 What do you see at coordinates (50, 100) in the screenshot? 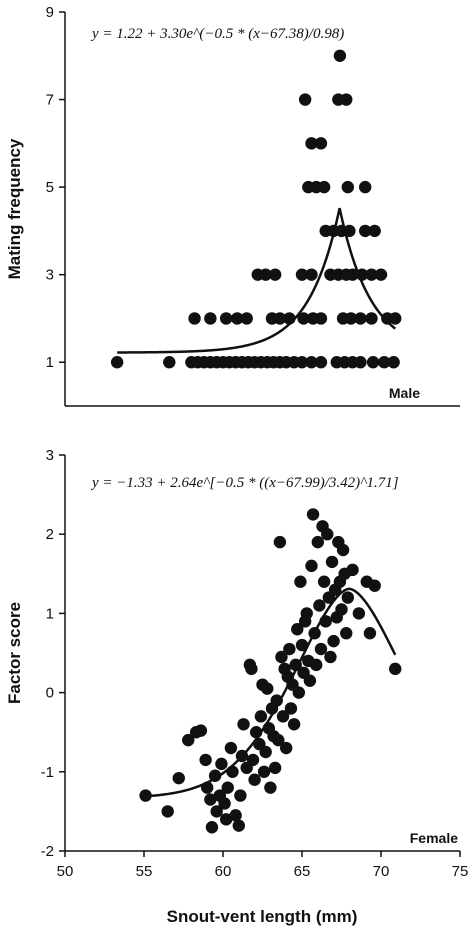
I see `y-tick-label: 7` at bounding box center [50, 100].